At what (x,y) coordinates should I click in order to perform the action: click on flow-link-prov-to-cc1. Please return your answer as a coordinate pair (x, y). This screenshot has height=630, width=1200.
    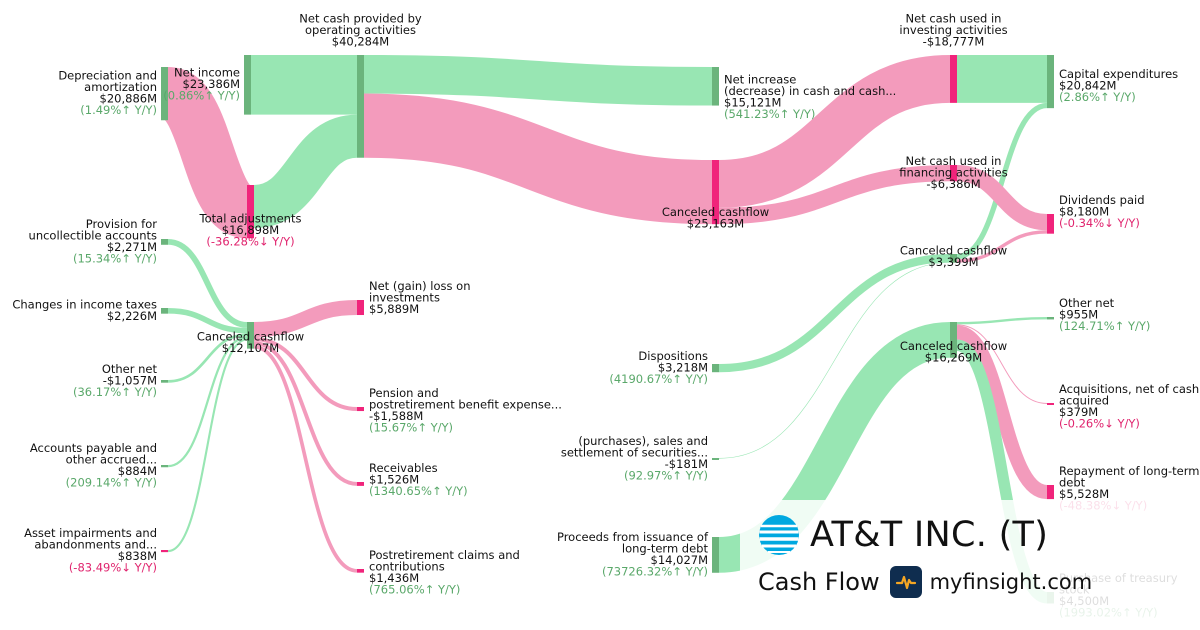
    Looking at the image, I should click on (207, 283).